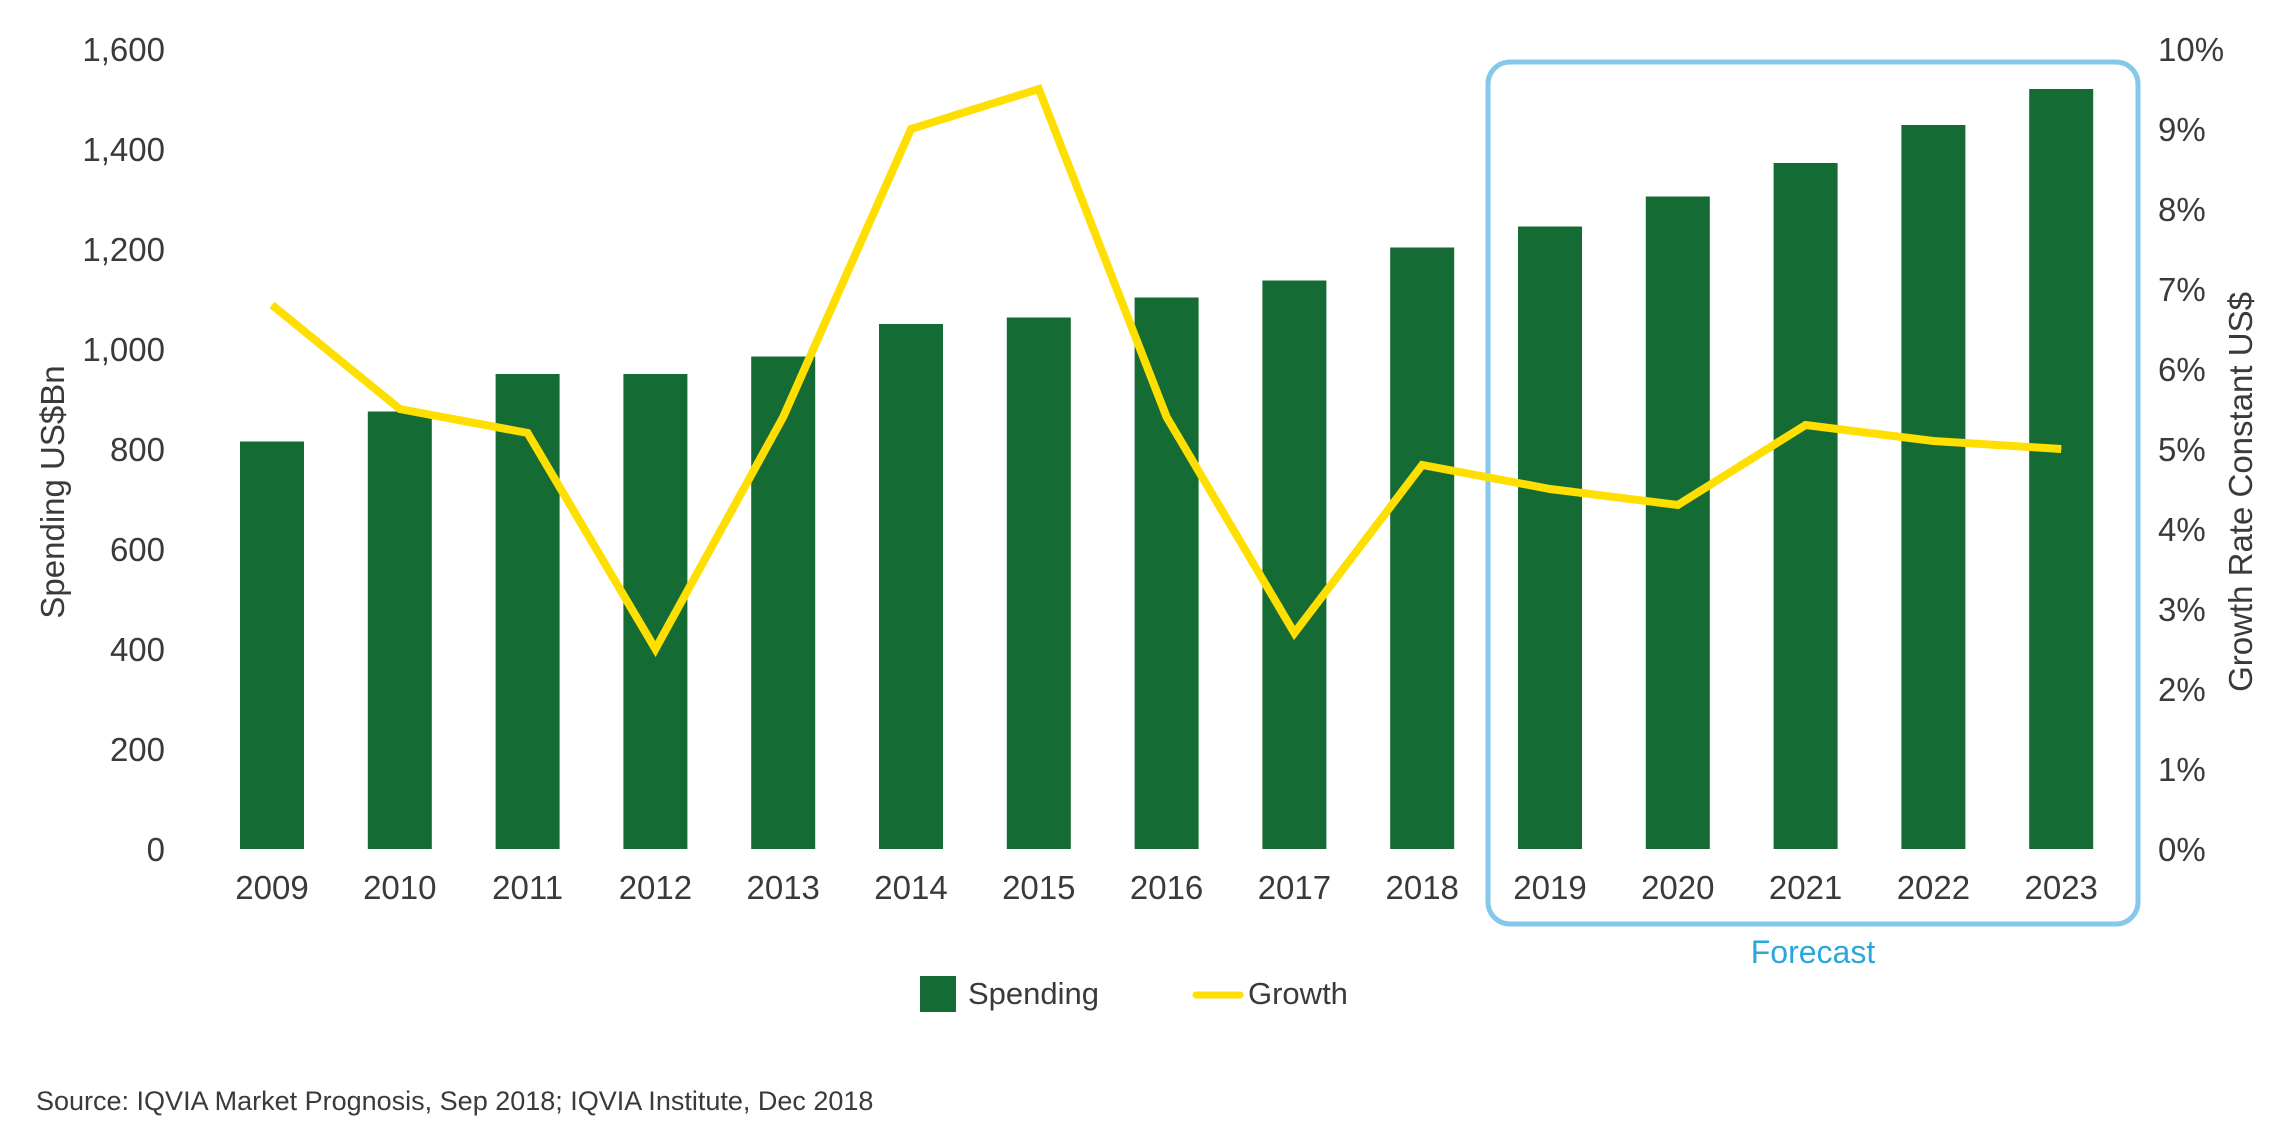 The width and height of the screenshot is (2286, 1136). Describe the element at coordinates (123, 49) in the screenshot. I see `left-tick-label: 1,600` at that location.